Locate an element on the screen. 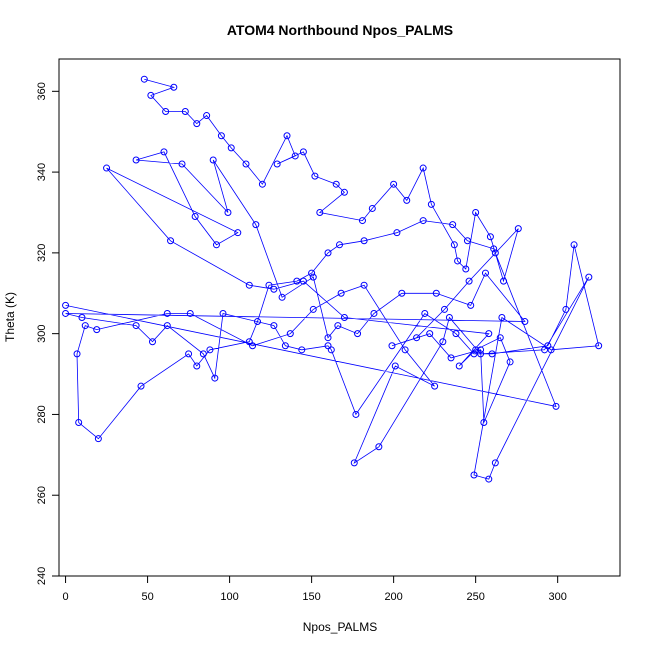 Image resolution: width=650 pixels, height=650 pixels. y-tick-label: 360 is located at coordinates (42, 91).